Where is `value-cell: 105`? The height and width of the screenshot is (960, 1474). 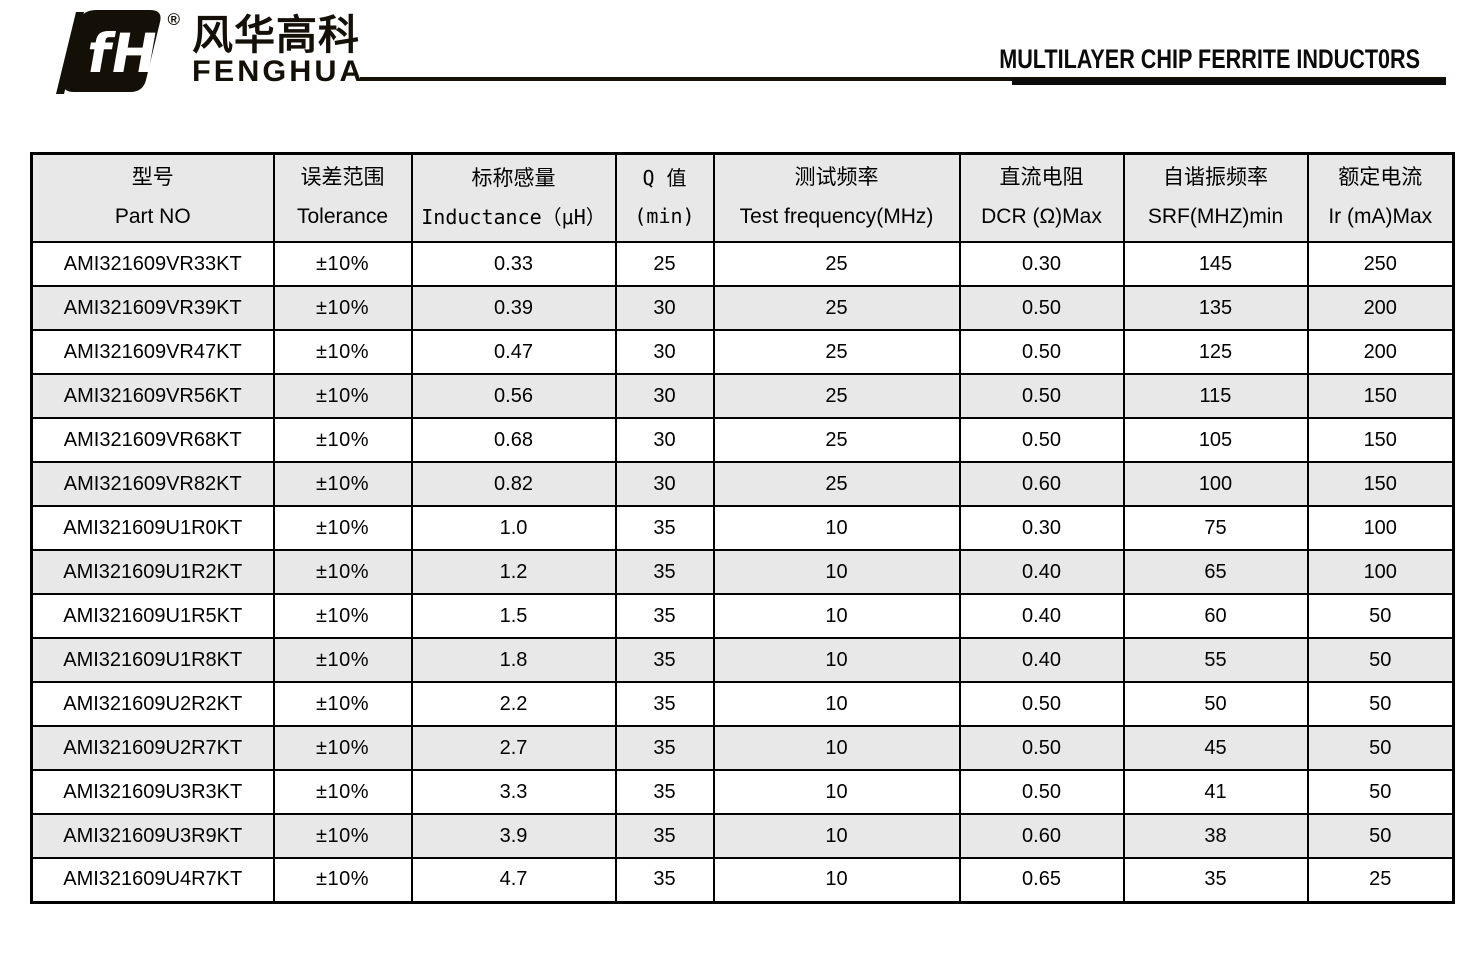 value-cell: 105 is located at coordinates (1215, 440).